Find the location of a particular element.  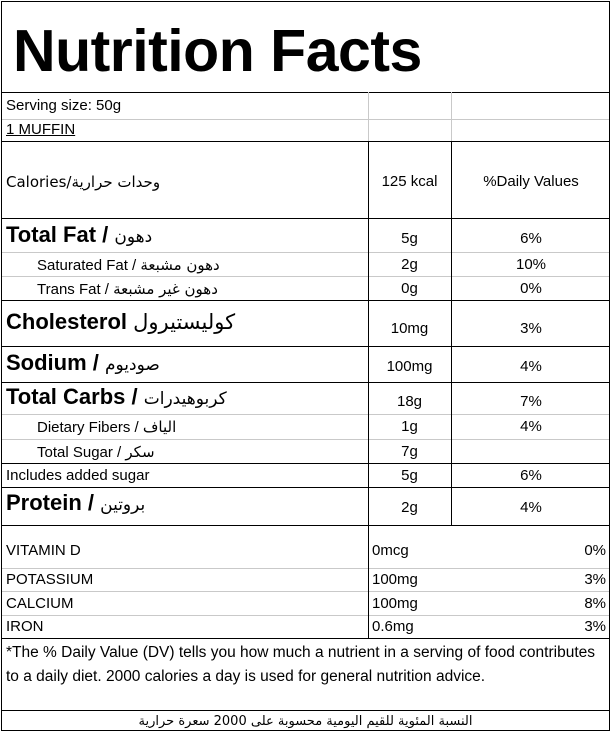

vitamin-label: CALCIUM is located at coordinates (40, 603).